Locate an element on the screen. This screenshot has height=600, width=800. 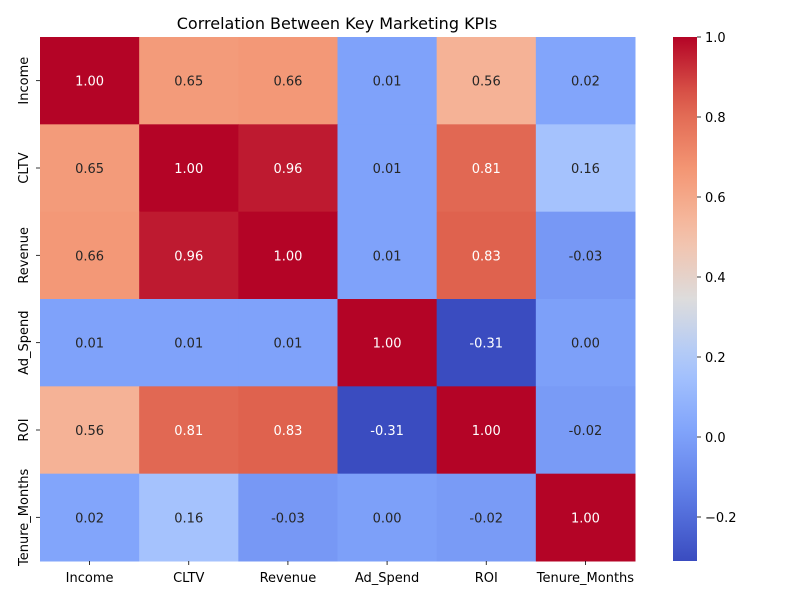
x-tick-label: Ad_Spend is located at coordinates (387, 578).